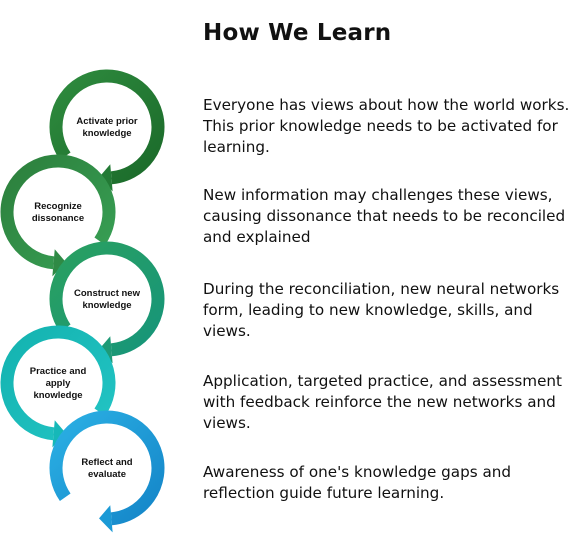 The image size is (582, 540). I want to click on stage-label-4: Practice and, so click(58, 371).